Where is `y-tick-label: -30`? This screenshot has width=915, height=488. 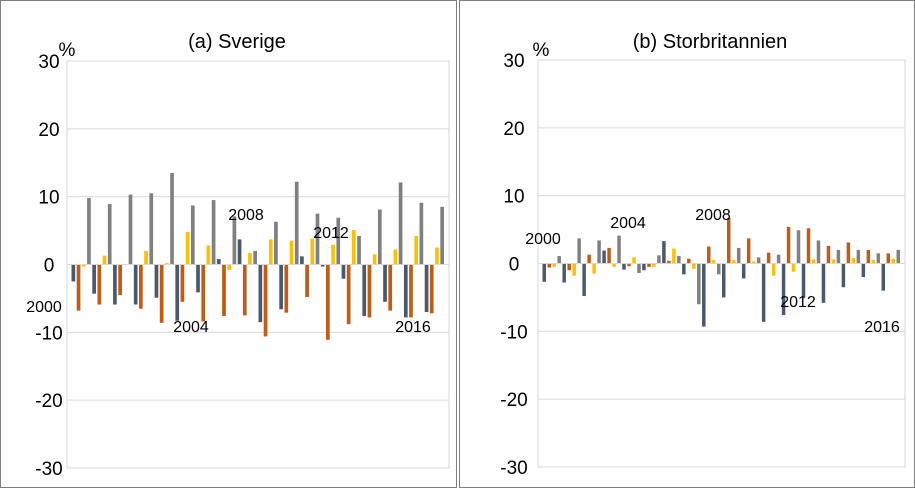
y-tick-label: -30 is located at coordinates (513, 468).